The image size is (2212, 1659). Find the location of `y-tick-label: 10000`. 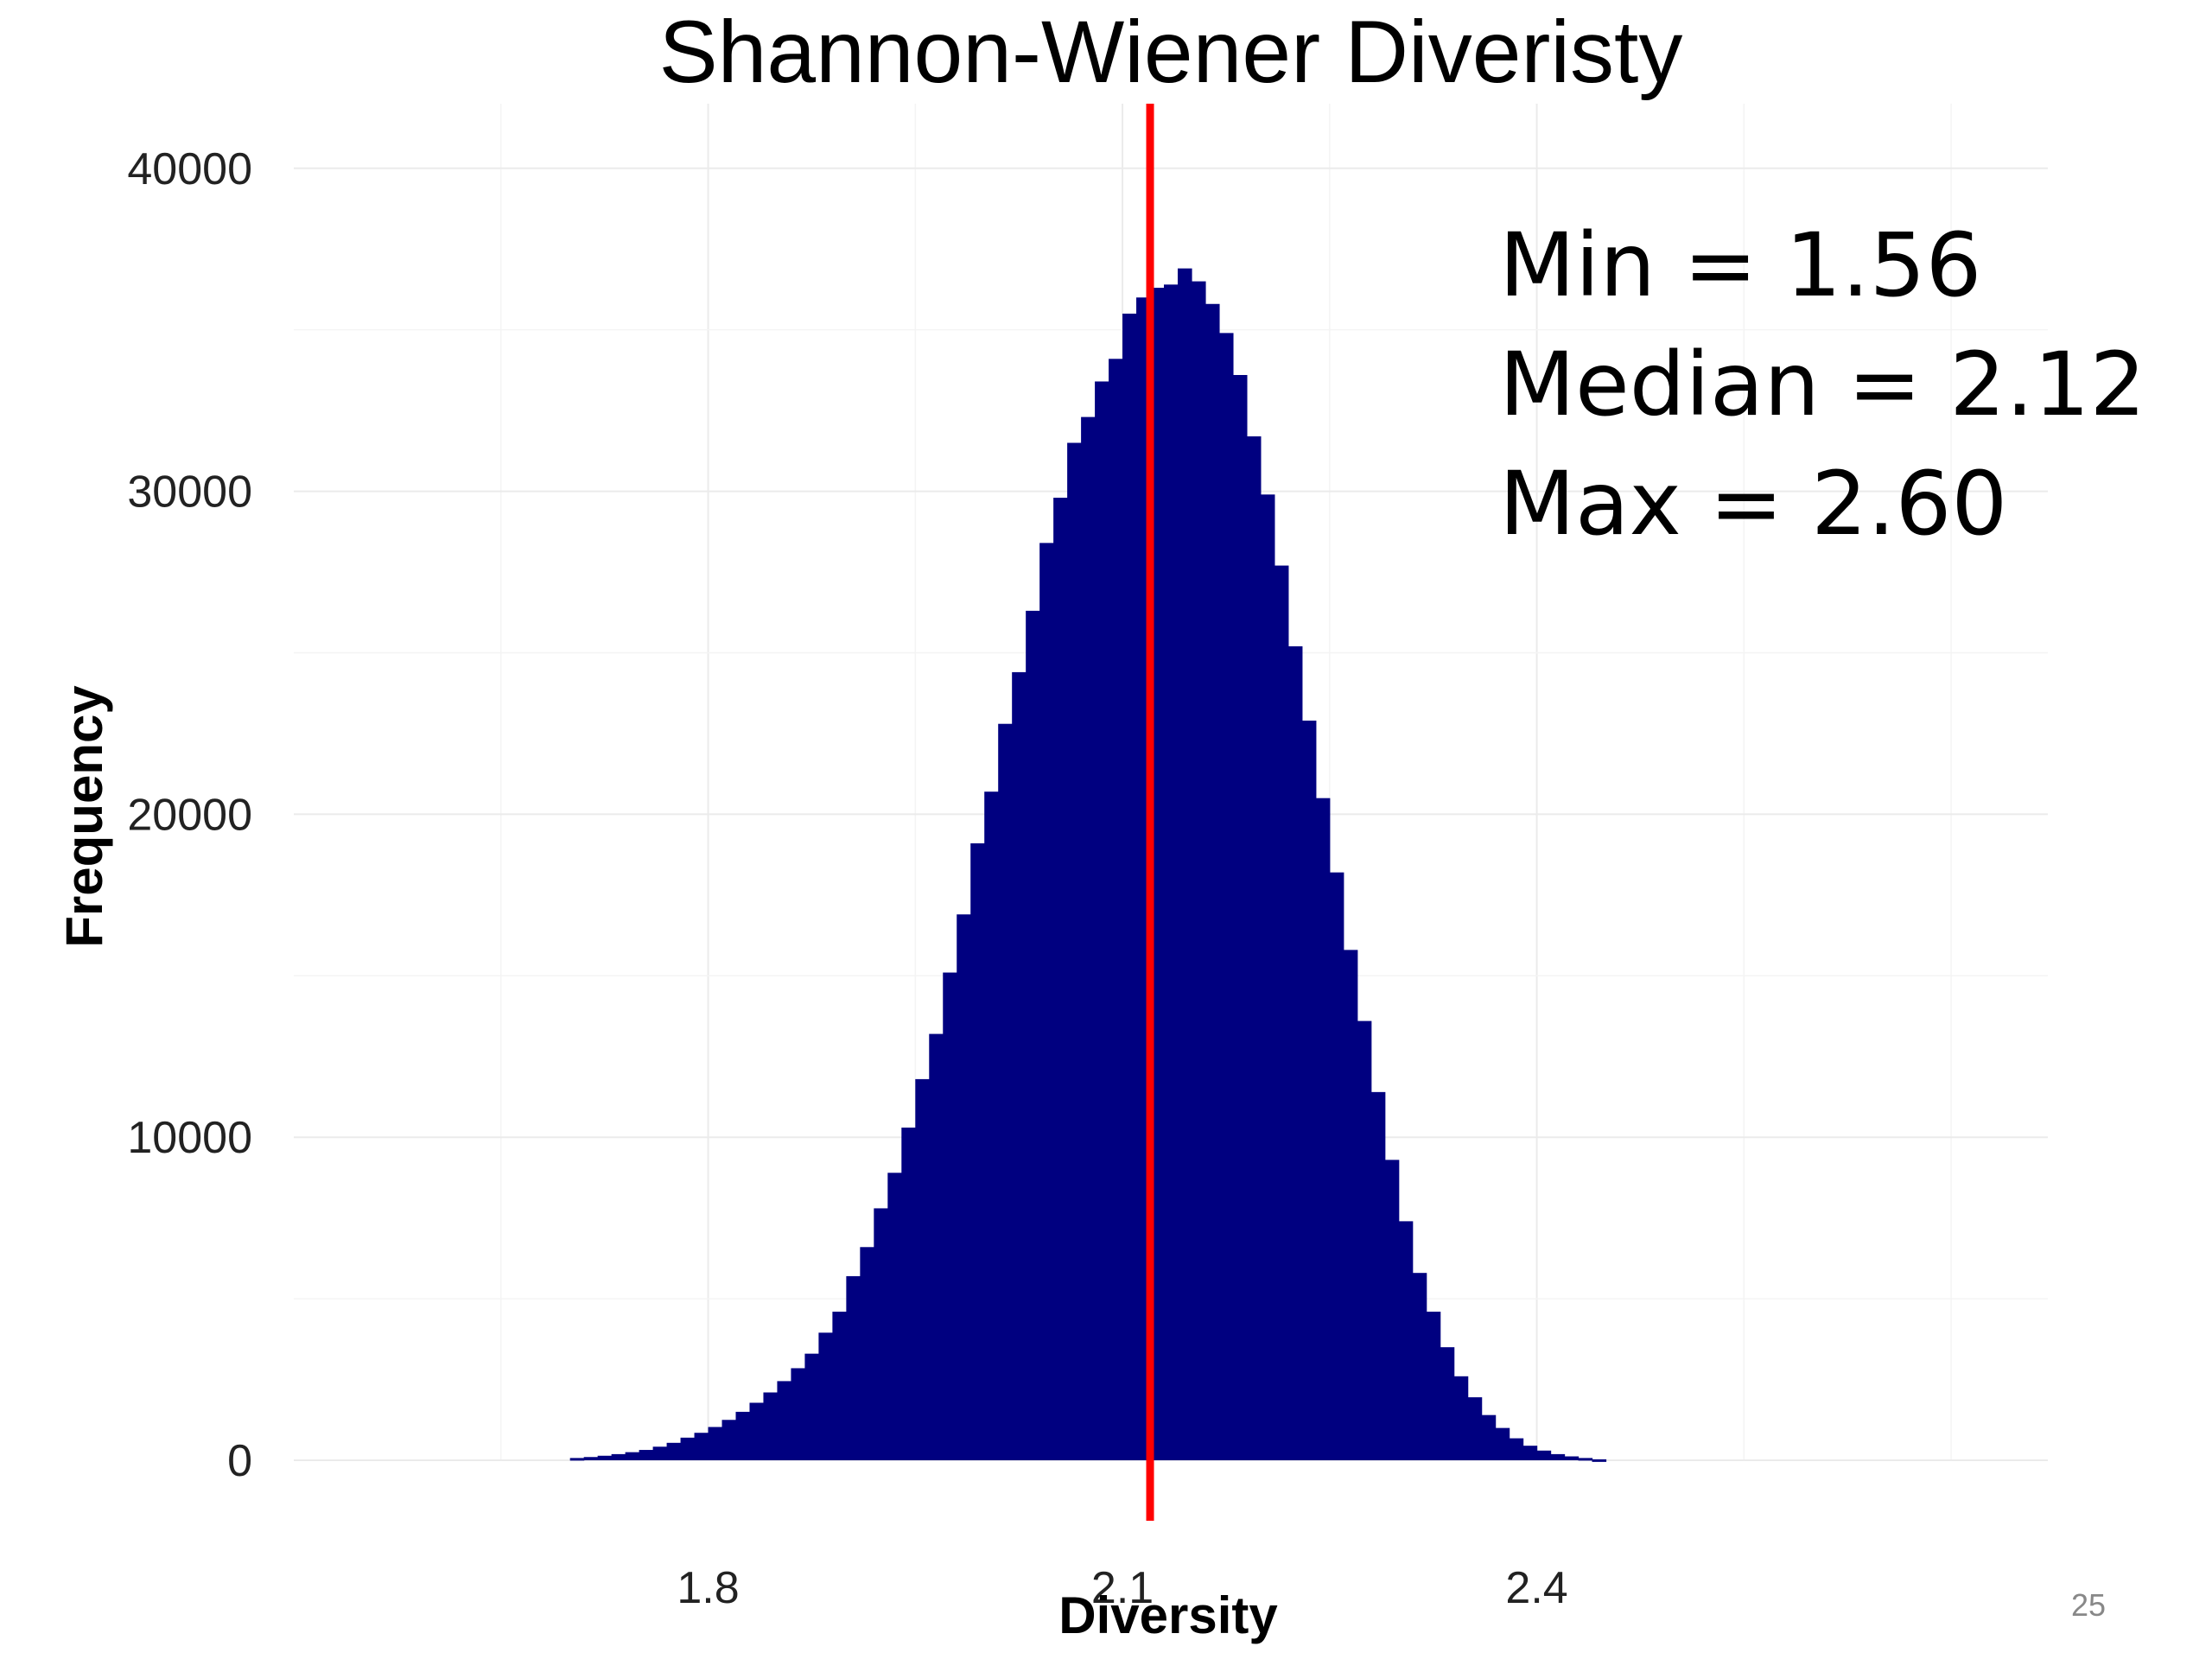

y-tick-label: 10000 is located at coordinates (189, 1138).